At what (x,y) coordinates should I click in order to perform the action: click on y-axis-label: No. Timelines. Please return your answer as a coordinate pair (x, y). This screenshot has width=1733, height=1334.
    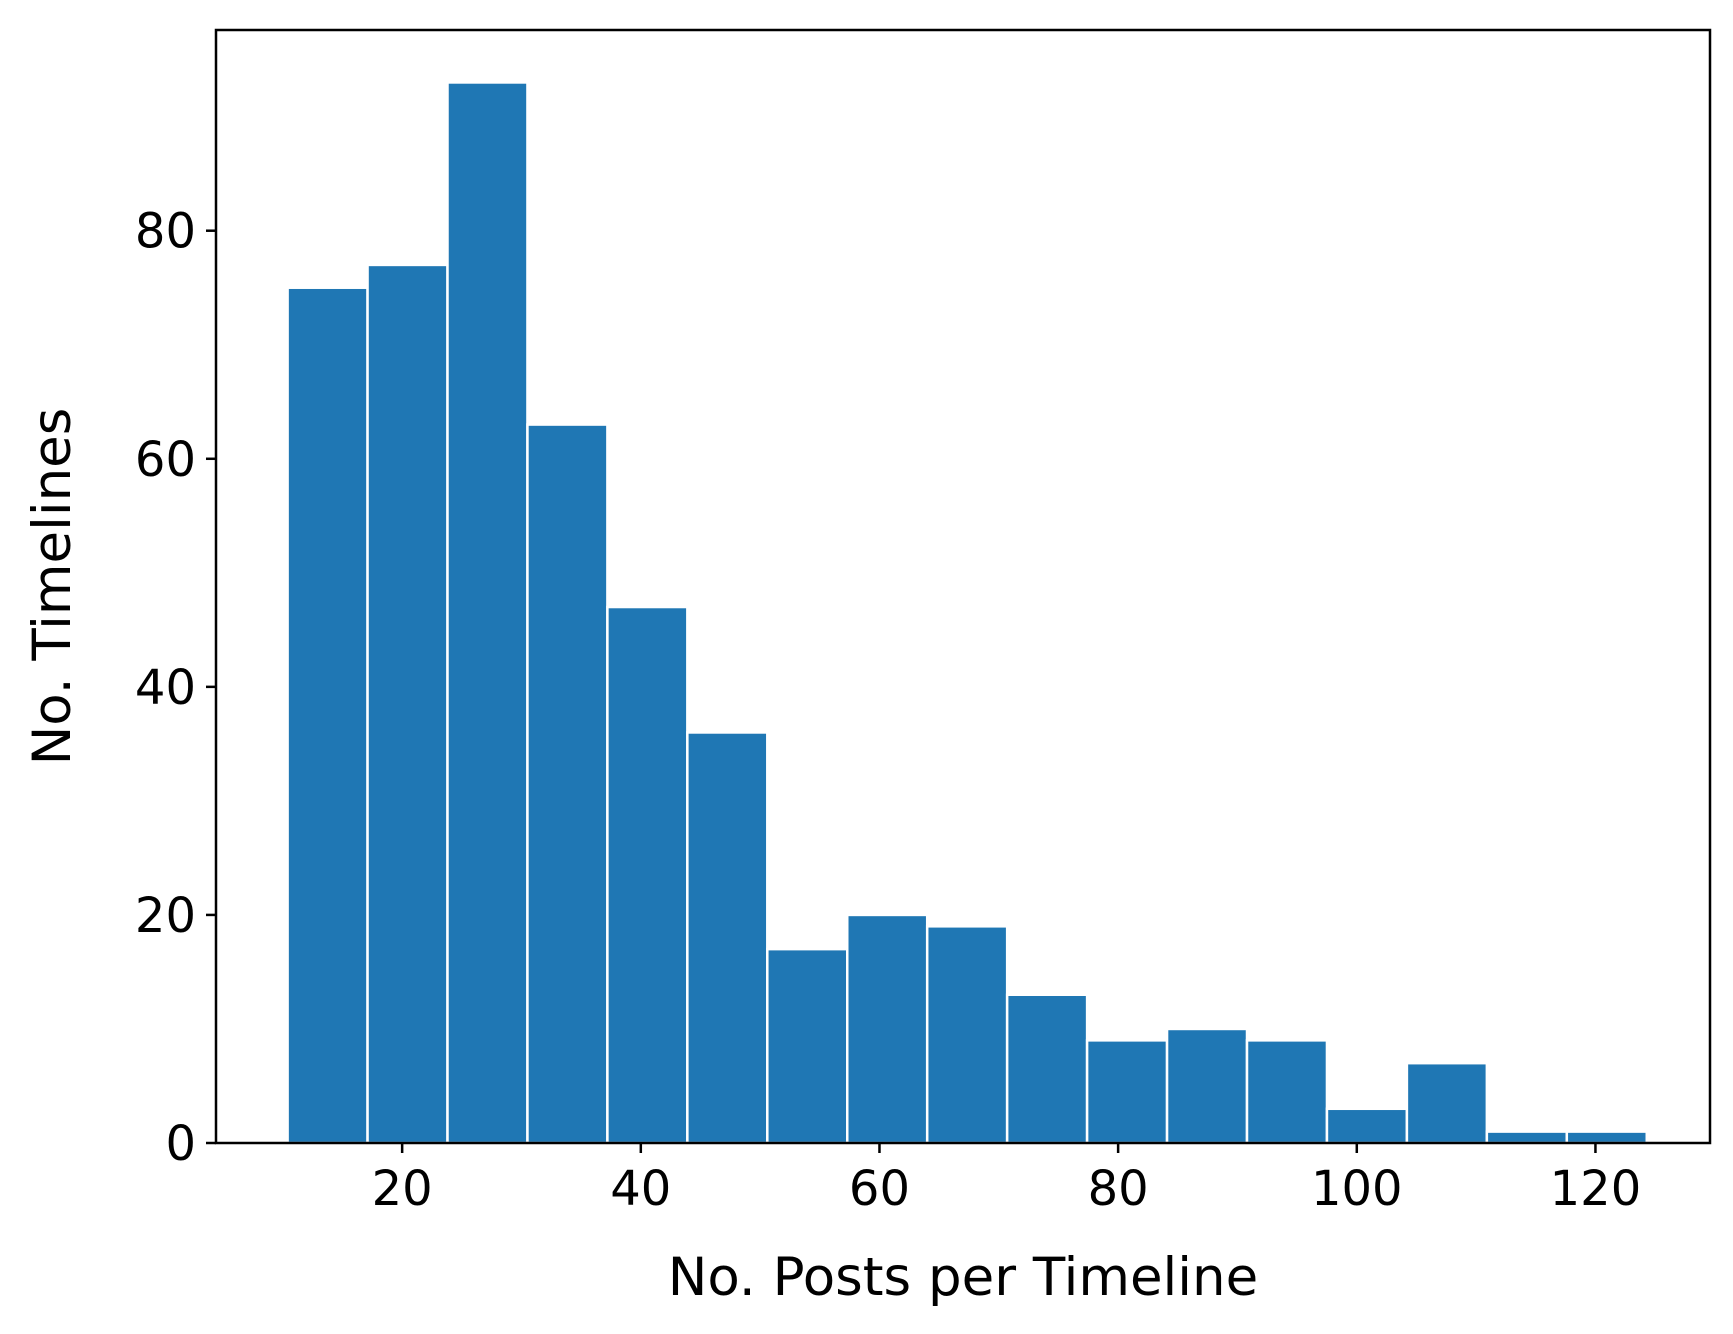
    Looking at the image, I should click on (52, 587).